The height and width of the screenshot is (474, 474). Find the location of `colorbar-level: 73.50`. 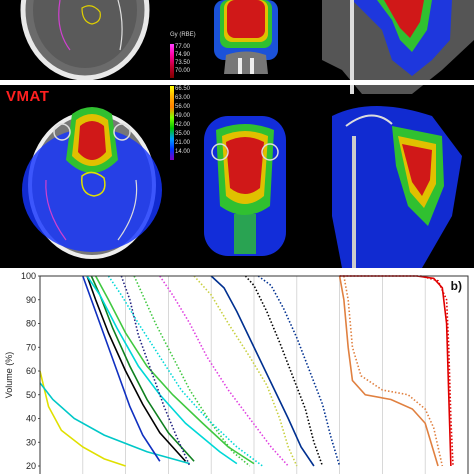

colorbar-level: 73.50 is located at coordinates (183, 63).